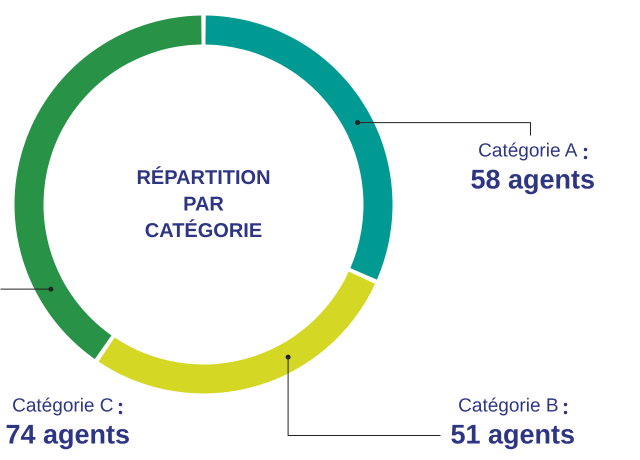  I want to click on data-label: 58 agents, so click(533, 179).